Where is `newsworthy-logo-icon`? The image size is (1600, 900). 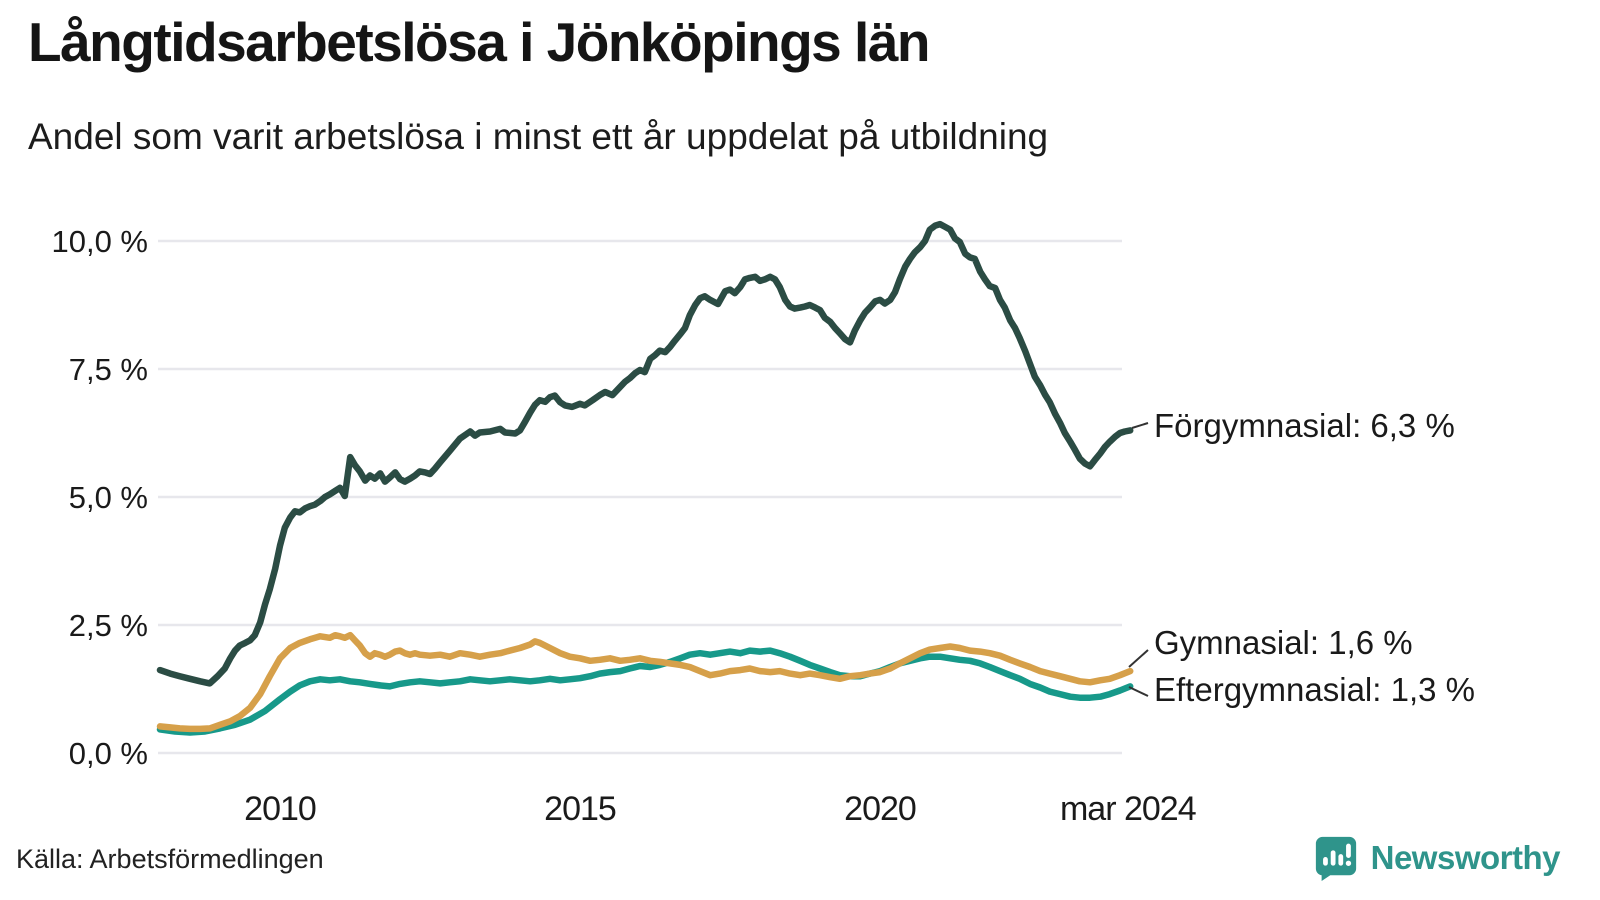 newsworthy-logo-icon is located at coordinates (1335, 858).